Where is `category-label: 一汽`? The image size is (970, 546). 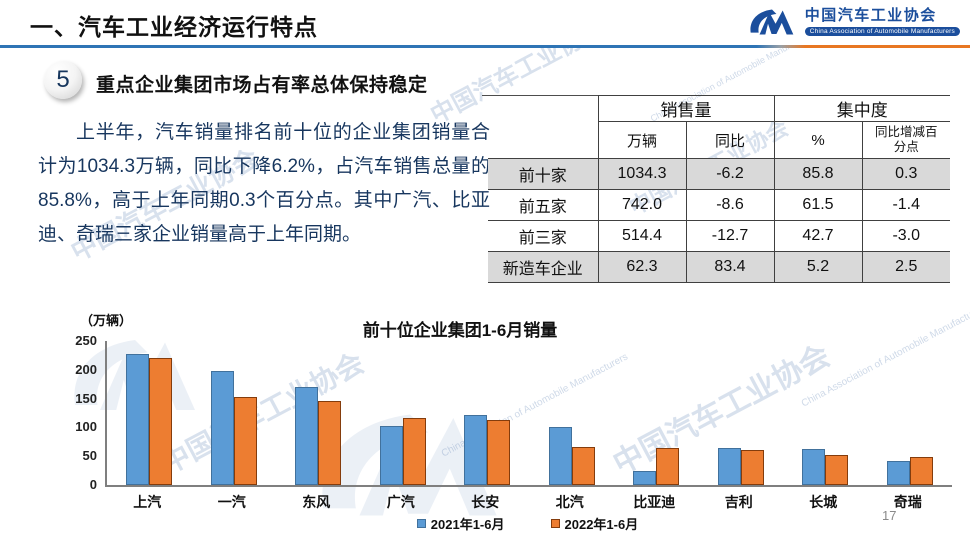 category-label: 一汽 is located at coordinates (231, 502).